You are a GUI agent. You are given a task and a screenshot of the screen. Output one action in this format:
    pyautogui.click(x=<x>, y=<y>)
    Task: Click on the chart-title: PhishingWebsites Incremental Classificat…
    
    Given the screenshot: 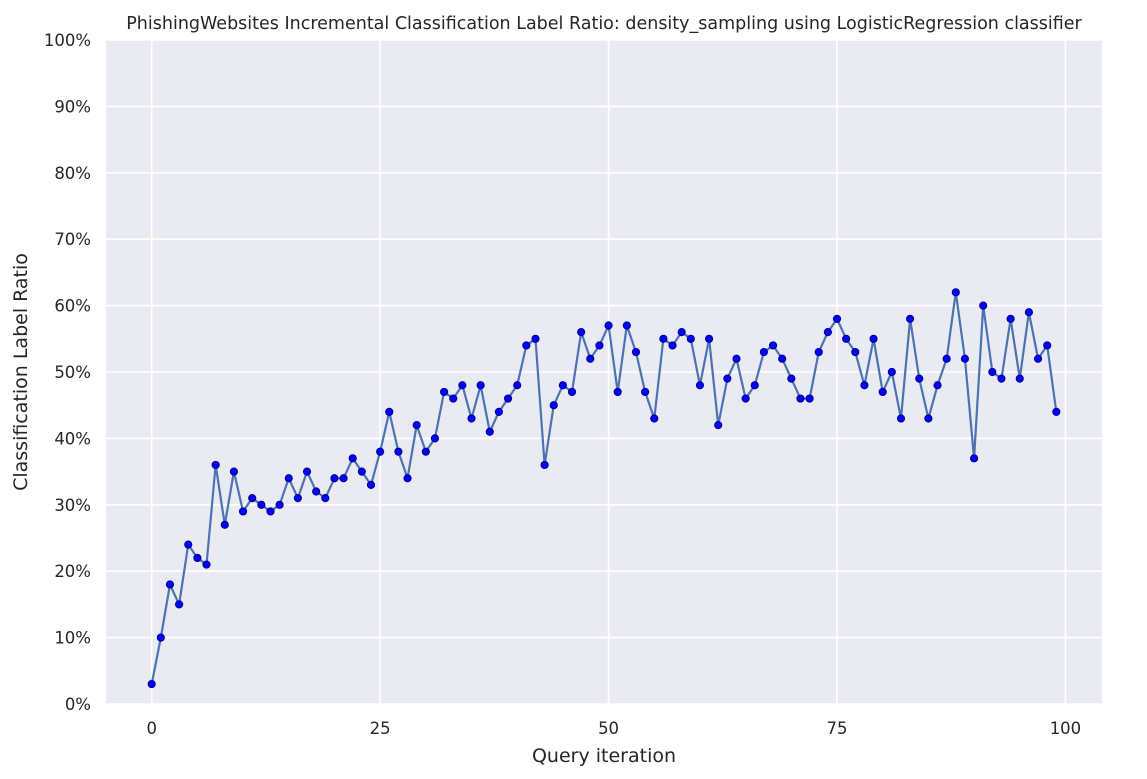 What is the action you would take?
    pyautogui.click(x=604, y=24)
    